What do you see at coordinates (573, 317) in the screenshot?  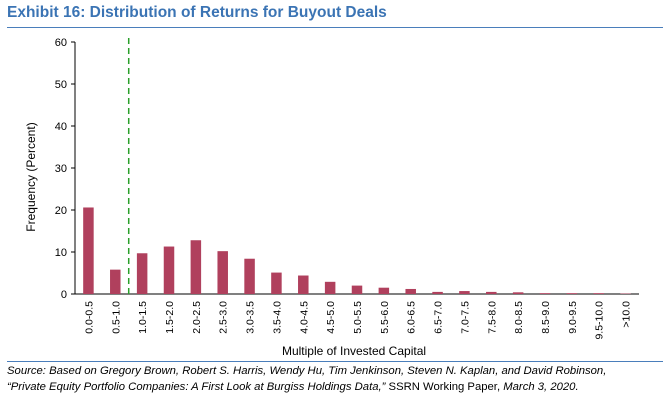 I see `x-tick-label: 9.0-9.5` at bounding box center [573, 317].